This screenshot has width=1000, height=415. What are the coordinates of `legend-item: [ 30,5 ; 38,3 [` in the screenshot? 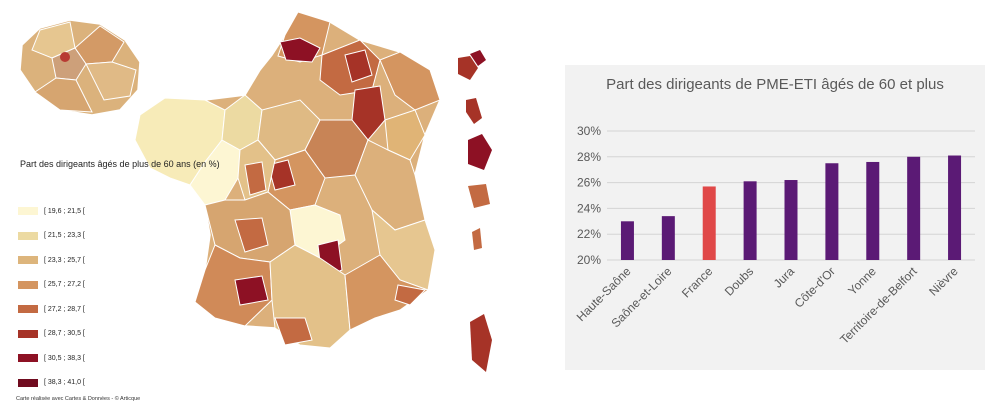 It's located at (51, 358).